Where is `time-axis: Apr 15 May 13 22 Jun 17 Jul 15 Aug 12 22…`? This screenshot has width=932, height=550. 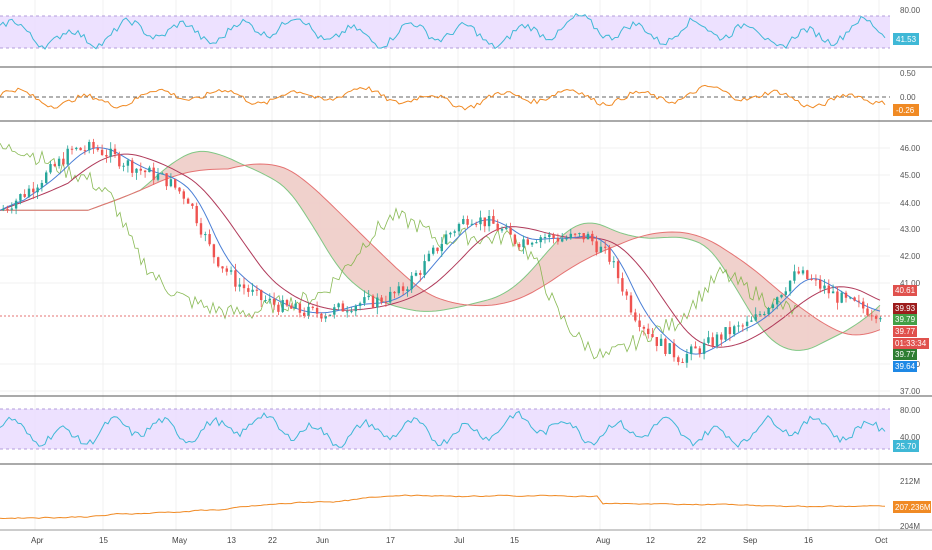
time-axis: Apr 15 May 13 22 Jun 17 Jul 15 Aug 12 22… is located at coordinates (459, 540).